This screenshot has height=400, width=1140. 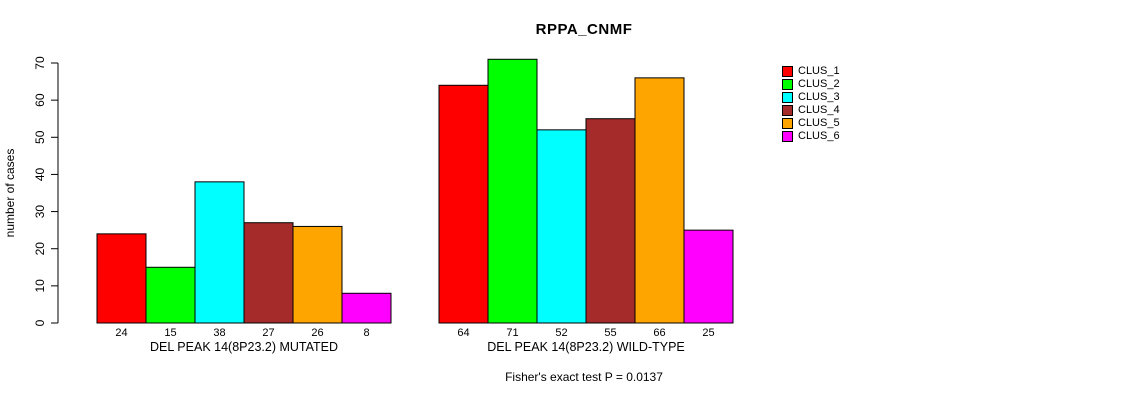 What do you see at coordinates (170, 333) in the screenshot?
I see `bar-value-label: 15` at bounding box center [170, 333].